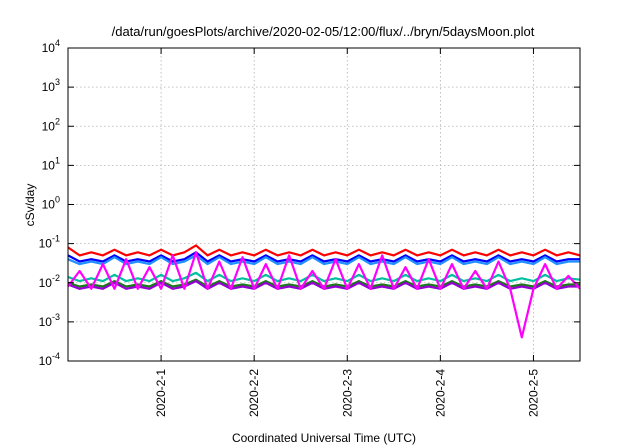 The width and height of the screenshot is (640, 448). I want to click on y-tick-label: 10⁰, so click(51, 203).